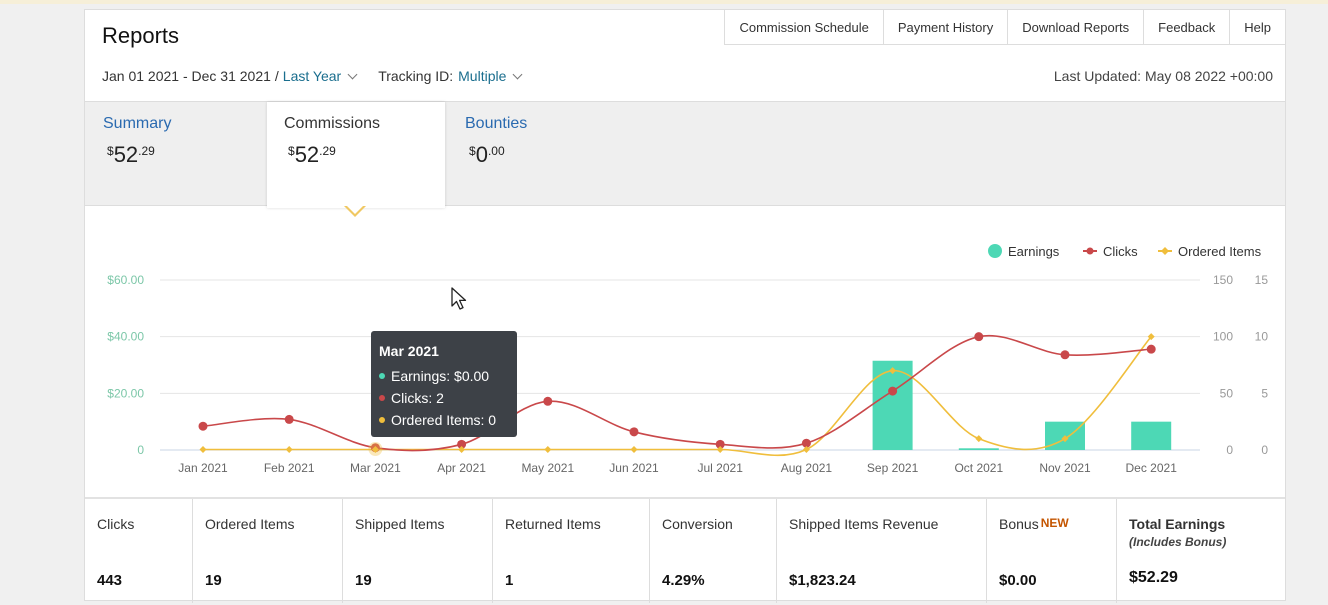 This screenshot has height=605, width=1328. Describe the element at coordinates (487, 154) in the screenshot. I see `bounties-amount: $0.00` at that location.